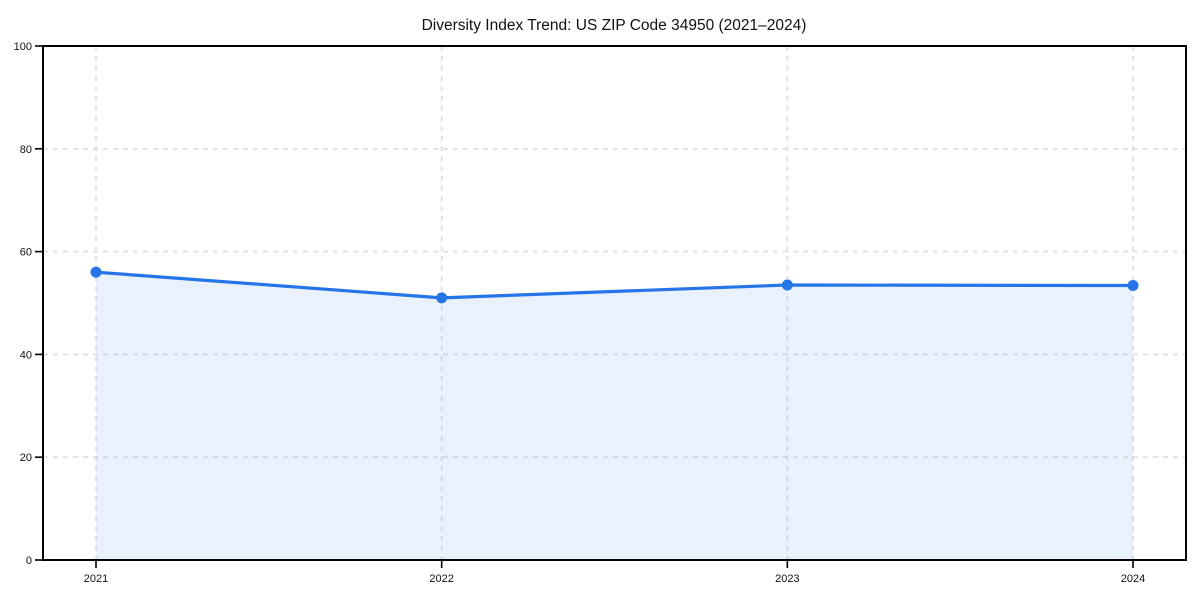  Describe the element at coordinates (23, 47) in the screenshot. I see `y-tick-label: 100` at that location.